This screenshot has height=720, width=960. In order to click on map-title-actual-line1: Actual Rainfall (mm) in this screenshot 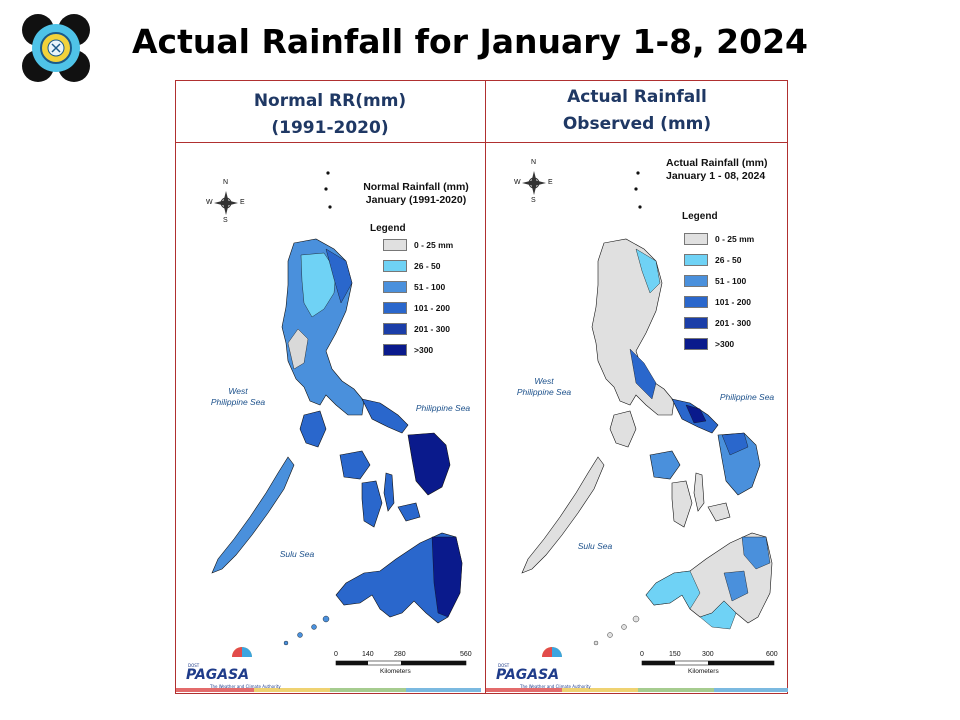, I will do `click(717, 163)`.